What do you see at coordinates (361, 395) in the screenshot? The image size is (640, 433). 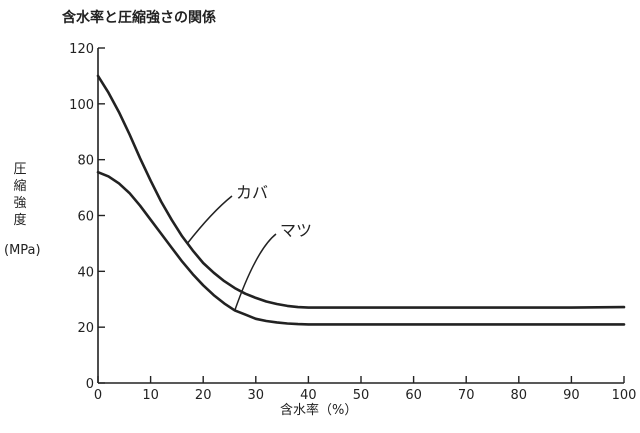 I see `x-tick-label: 50` at bounding box center [361, 395].